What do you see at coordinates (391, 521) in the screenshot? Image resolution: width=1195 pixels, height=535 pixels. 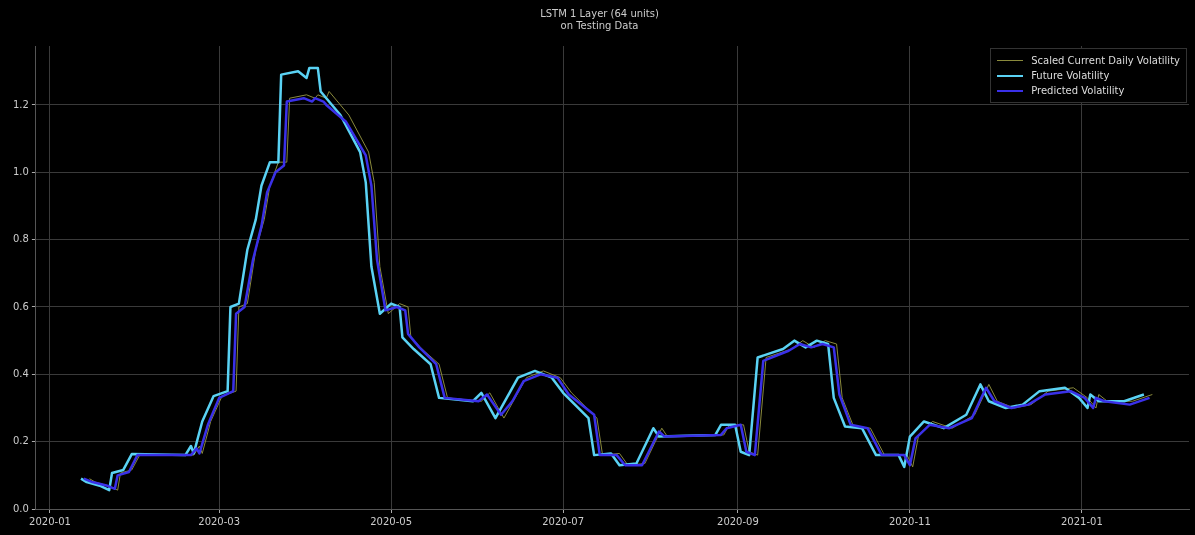 I see `x-tick-label: 2020-05` at bounding box center [391, 521].